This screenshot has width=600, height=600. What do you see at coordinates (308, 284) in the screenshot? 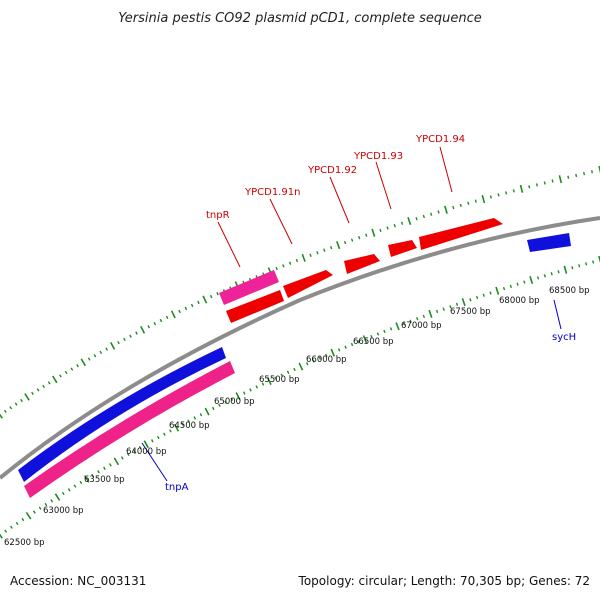
I see `feature-YPCD1.91n` at bounding box center [308, 284].